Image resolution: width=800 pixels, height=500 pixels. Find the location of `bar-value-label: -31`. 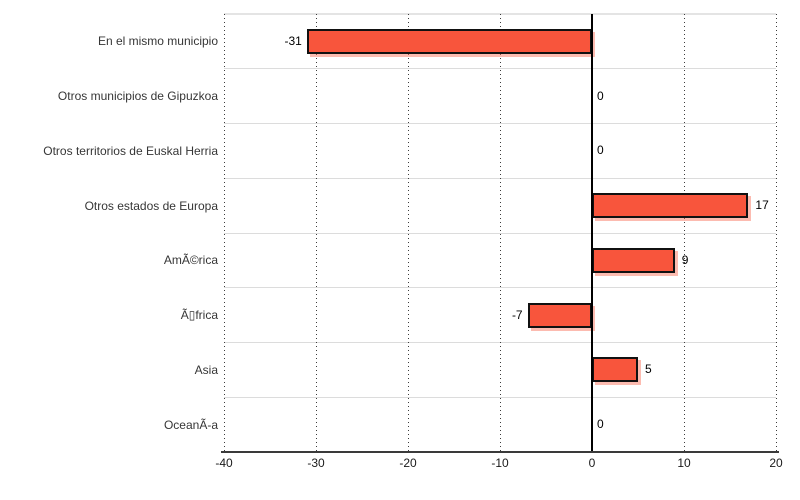

bar-value-label: -31 is located at coordinates (293, 40).